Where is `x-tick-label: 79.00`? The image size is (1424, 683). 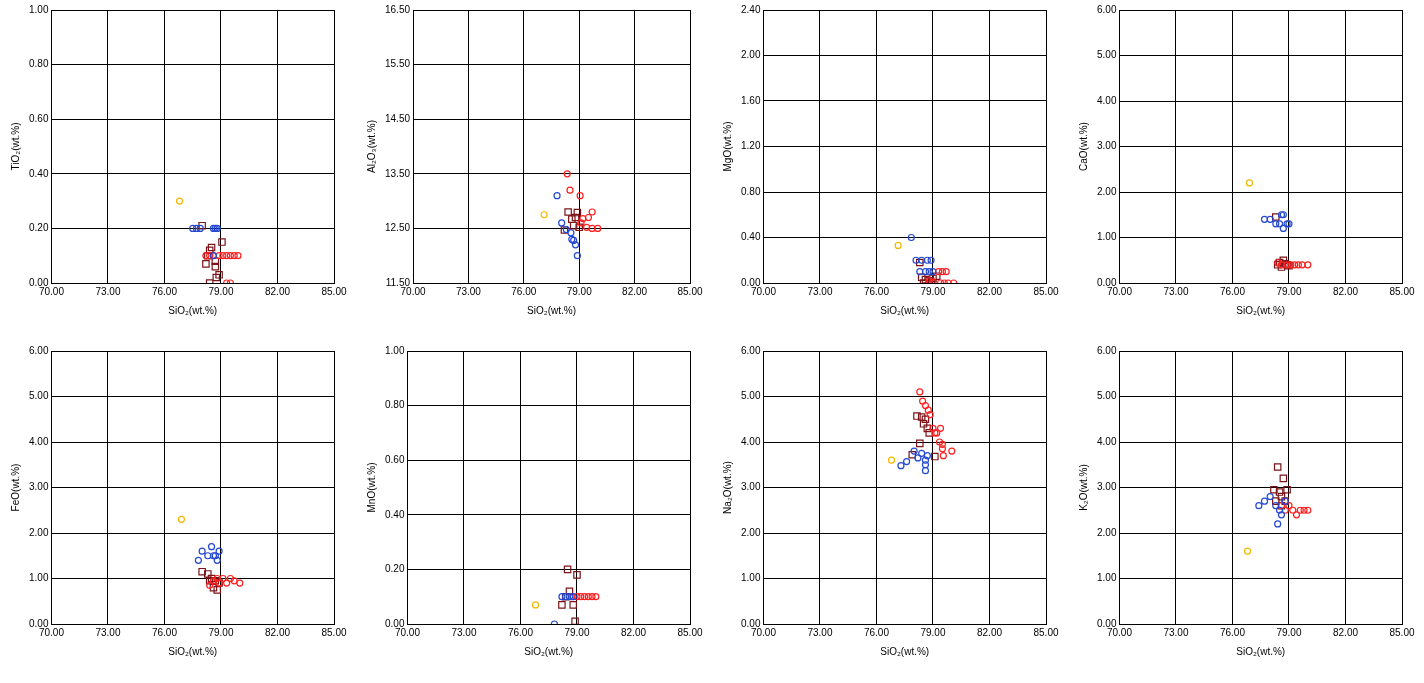 x-tick-label: 79.00 is located at coordinates (577, 632).